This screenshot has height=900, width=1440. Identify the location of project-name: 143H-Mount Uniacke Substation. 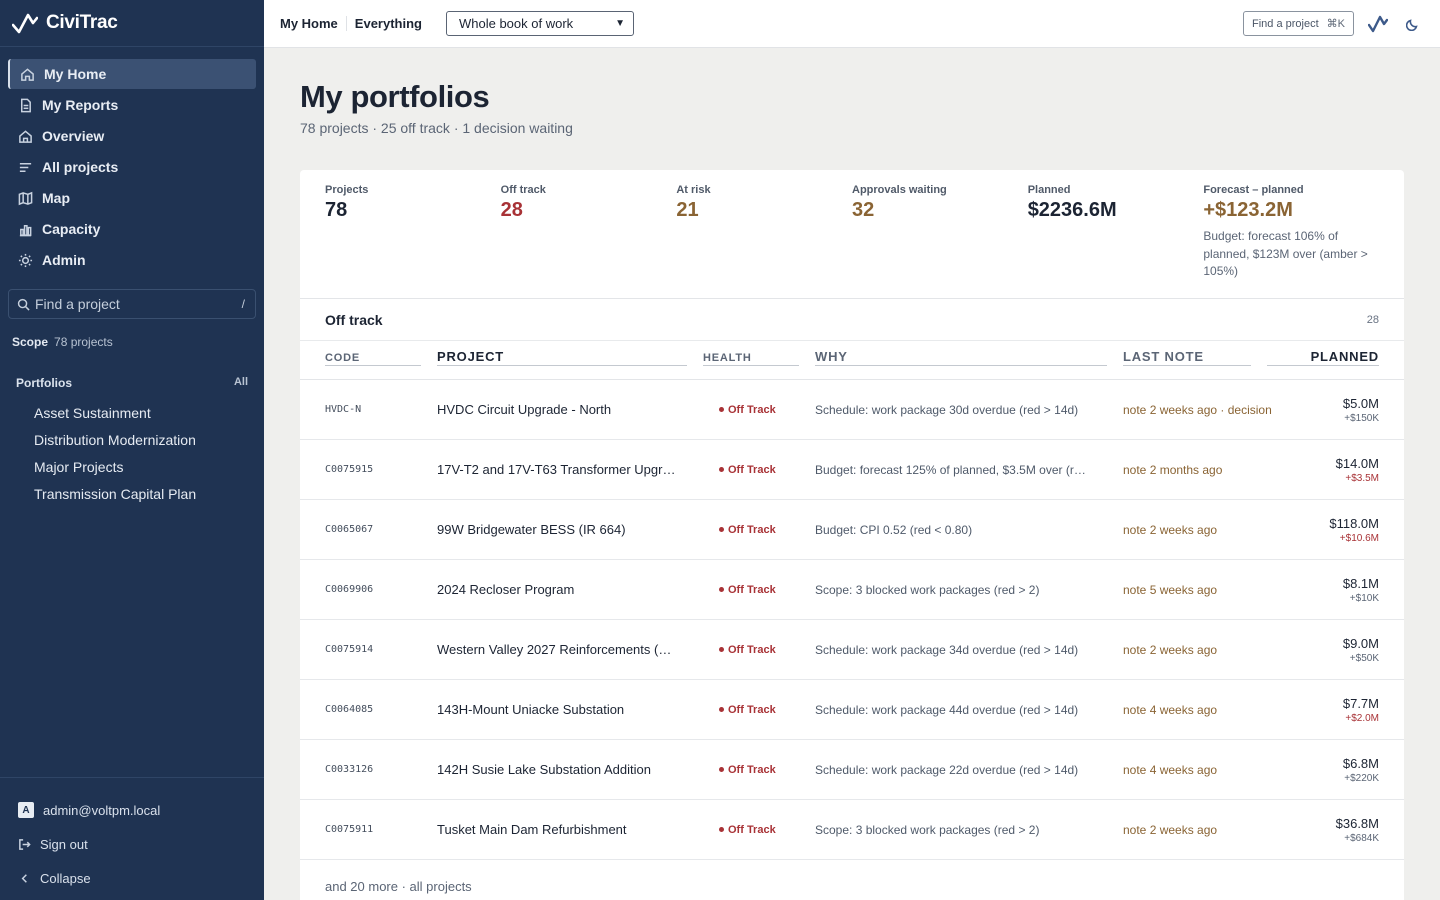
(531, 709).